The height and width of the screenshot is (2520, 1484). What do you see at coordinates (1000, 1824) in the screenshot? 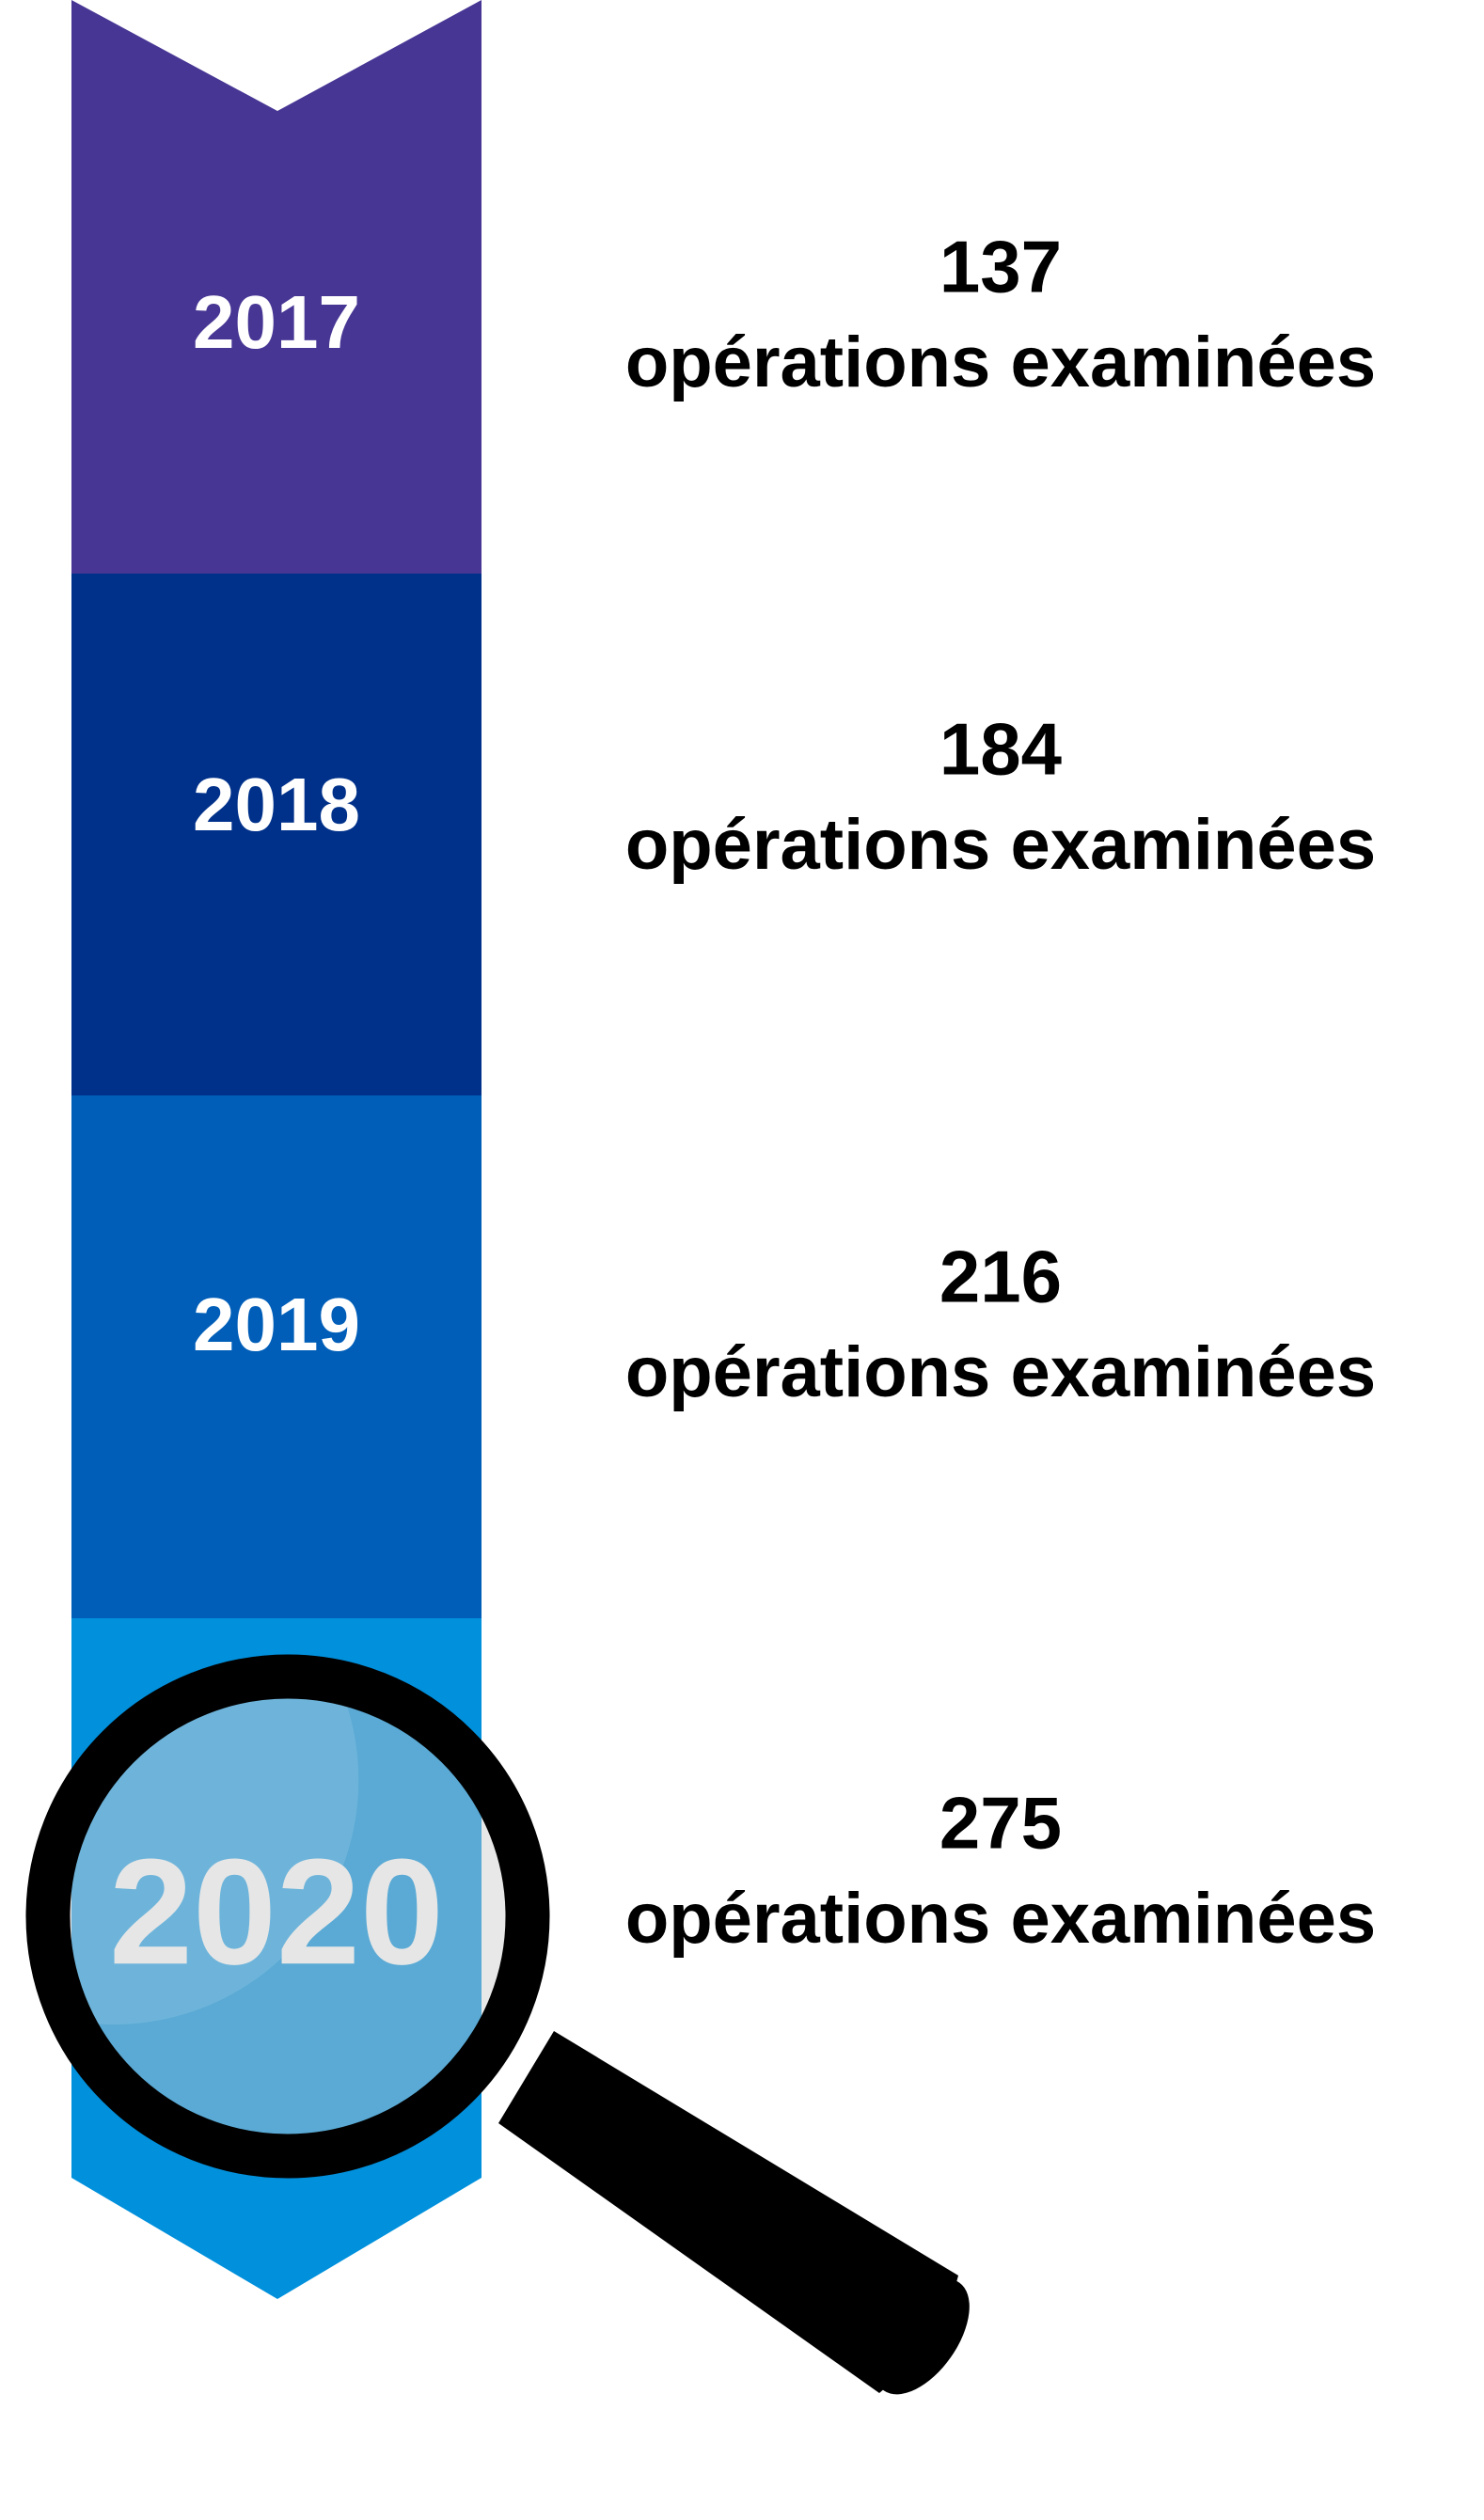
I see `count-value: 275` at bounding box center [1000, 1824].